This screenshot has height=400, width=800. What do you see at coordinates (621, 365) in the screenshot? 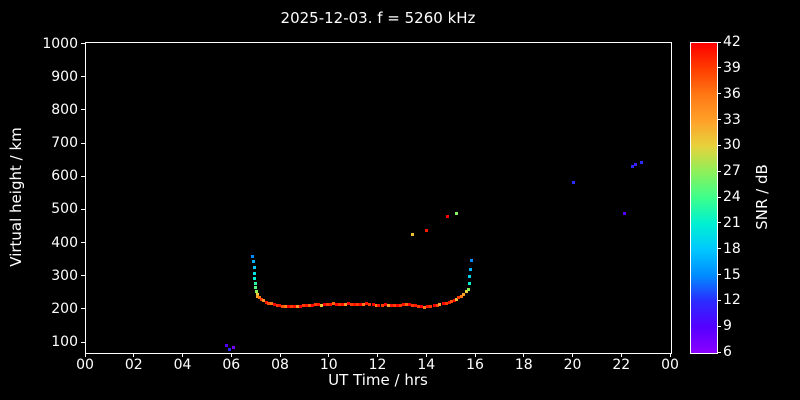
I see `x-tick-label: 22` at bounding box center [621, 365].